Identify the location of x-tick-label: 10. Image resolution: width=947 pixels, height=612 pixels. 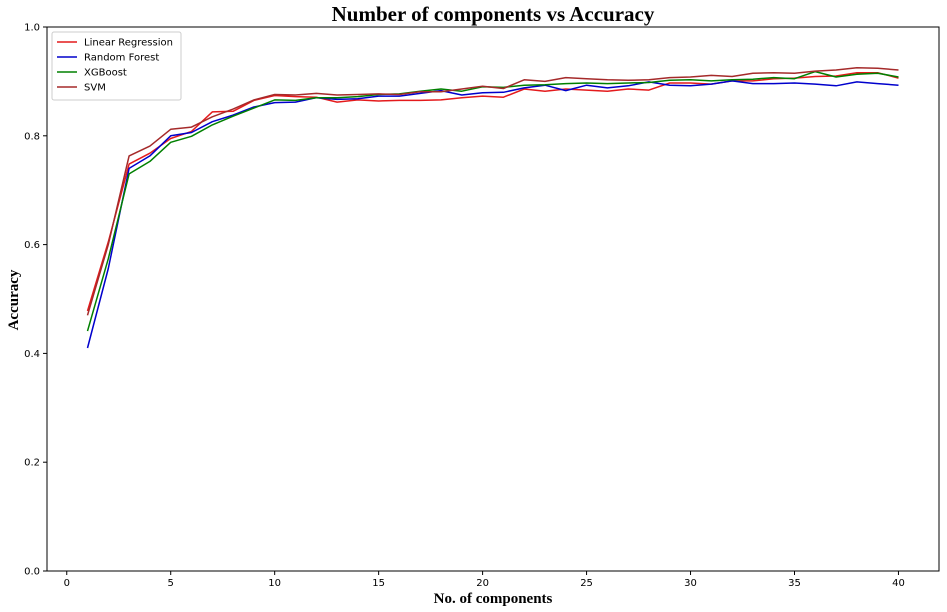
(274, 583).